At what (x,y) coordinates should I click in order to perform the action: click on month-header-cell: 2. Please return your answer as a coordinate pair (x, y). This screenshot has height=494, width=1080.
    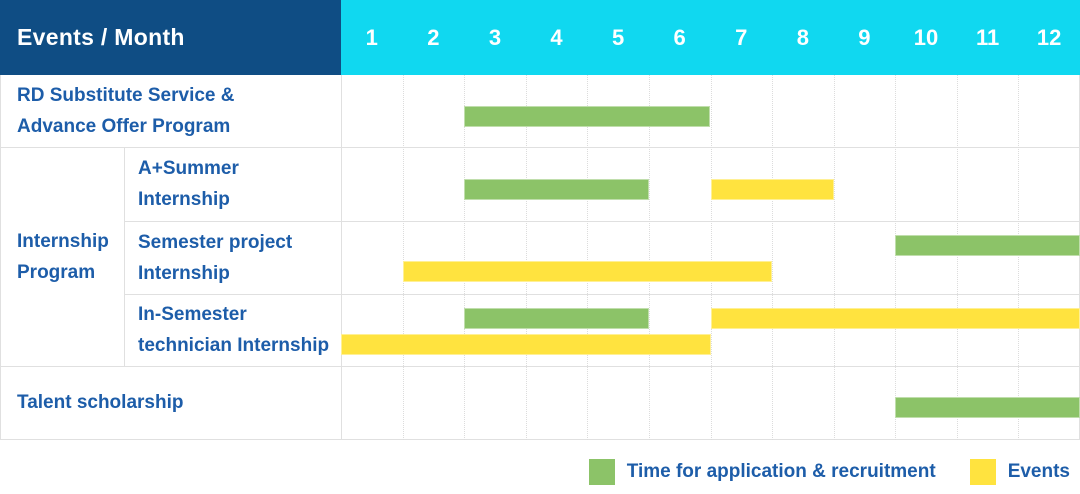
    Looking at the image, I should click on (433, 37).